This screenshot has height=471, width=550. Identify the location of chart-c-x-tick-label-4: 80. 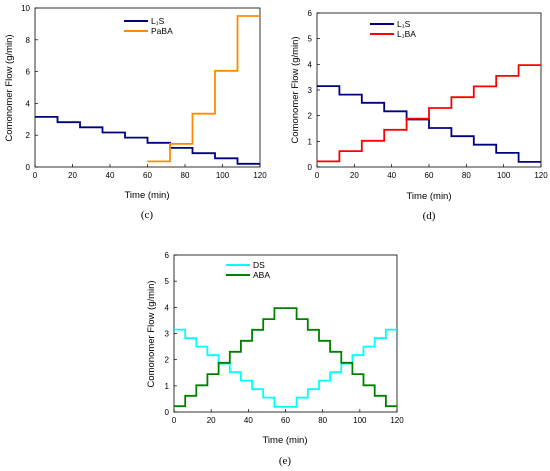
(185, 175).